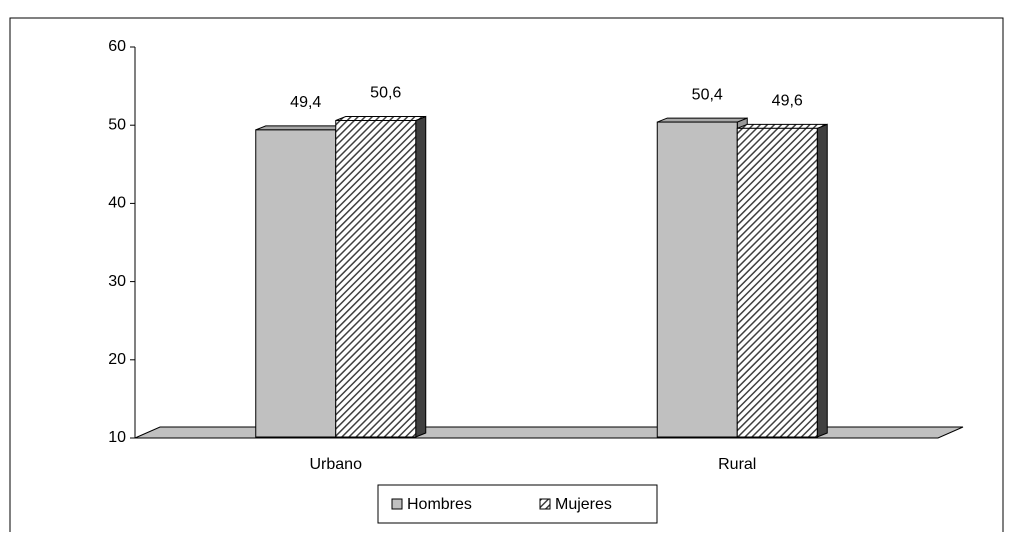 This screenshot has width=1016, height=537. I want to click on x-tick-label: Rural, so click(737, 464).